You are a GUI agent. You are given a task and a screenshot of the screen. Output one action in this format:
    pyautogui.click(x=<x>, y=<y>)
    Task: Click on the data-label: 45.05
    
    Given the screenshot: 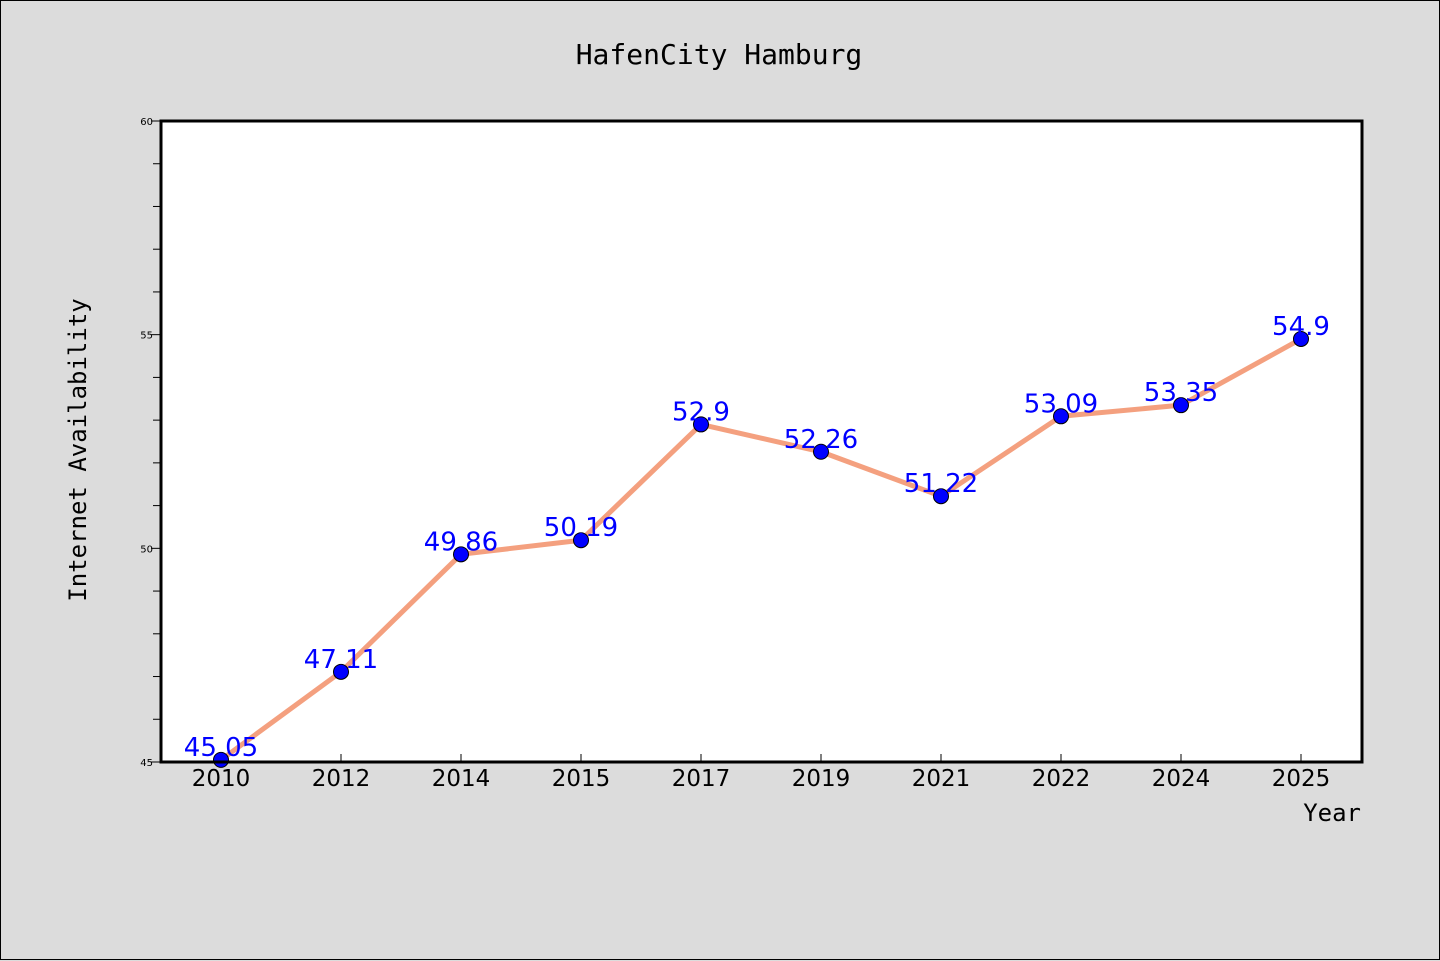 What is the action you would take?
    pyautogui.click(x=221, y=748)
    